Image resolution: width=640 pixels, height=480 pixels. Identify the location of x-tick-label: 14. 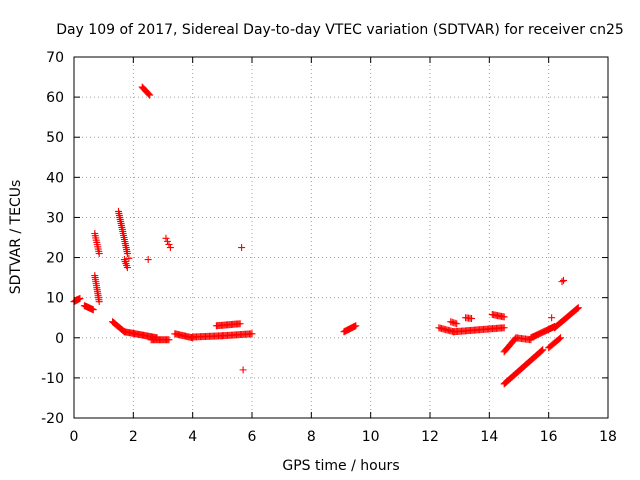
(489, 437).